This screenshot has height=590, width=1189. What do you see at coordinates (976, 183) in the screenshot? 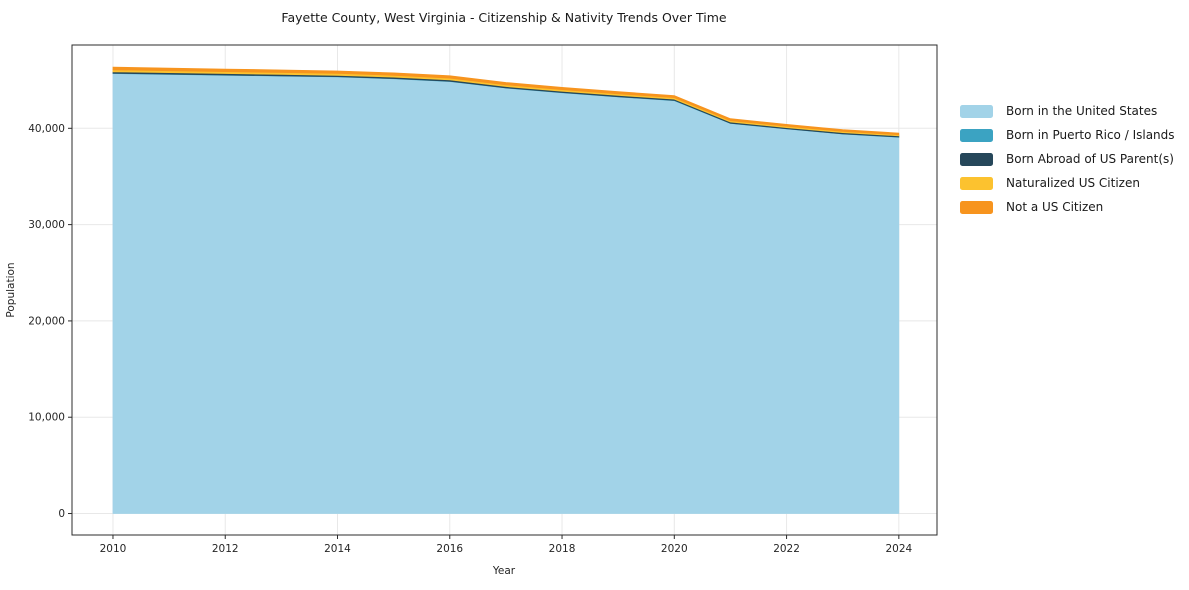
I see `legend-swatch-naturalized` at bounding box center [976, 183].